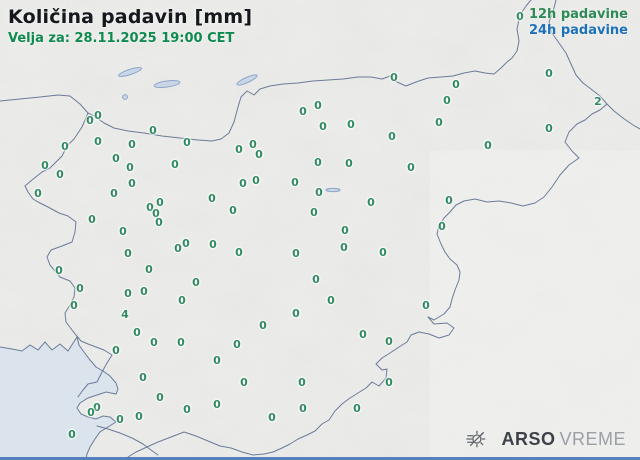 This screenshot has width=640, height=460. I want to click on valid-time-label: Velja za: 28.11.2025 19:00 CET, so click(121, 38).